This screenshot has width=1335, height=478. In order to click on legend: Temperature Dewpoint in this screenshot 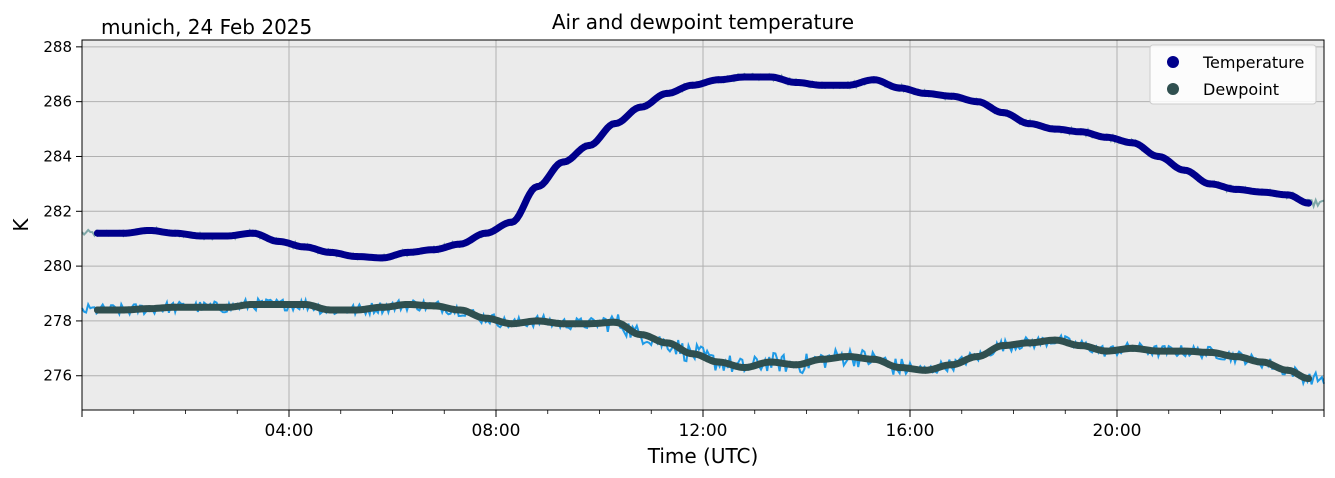, I will do `click(1233, 74)`.